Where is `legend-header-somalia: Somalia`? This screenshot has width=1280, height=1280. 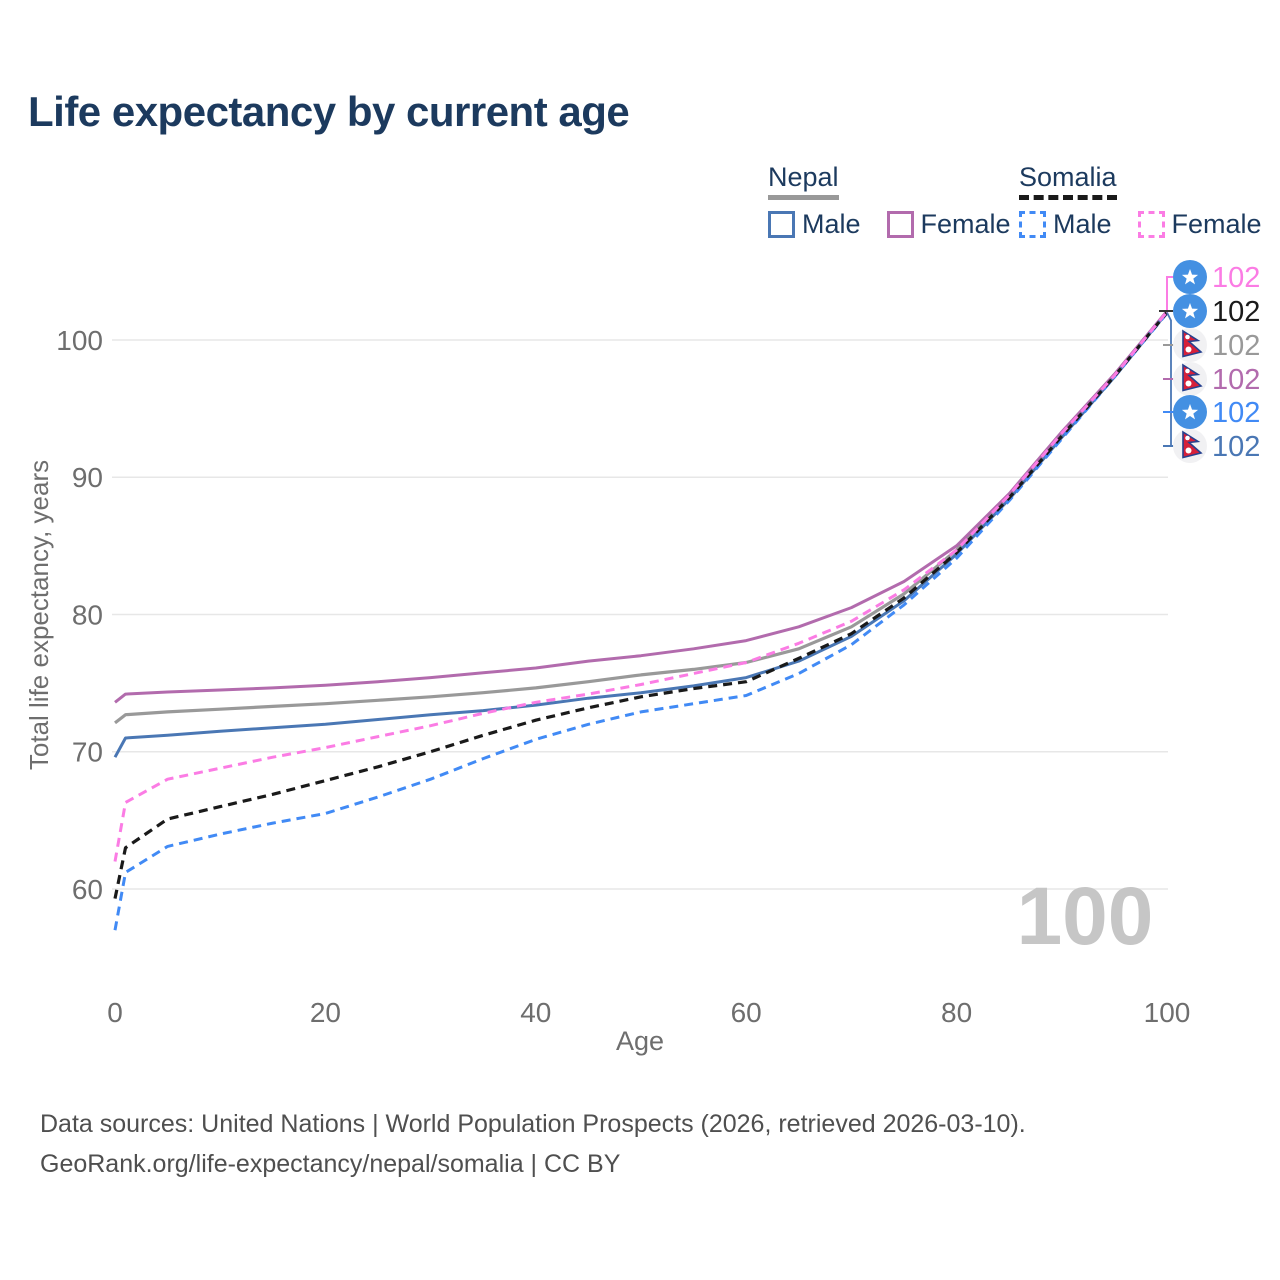 legend-header-somalia: Somalia is located at coordinates (1068, 181).